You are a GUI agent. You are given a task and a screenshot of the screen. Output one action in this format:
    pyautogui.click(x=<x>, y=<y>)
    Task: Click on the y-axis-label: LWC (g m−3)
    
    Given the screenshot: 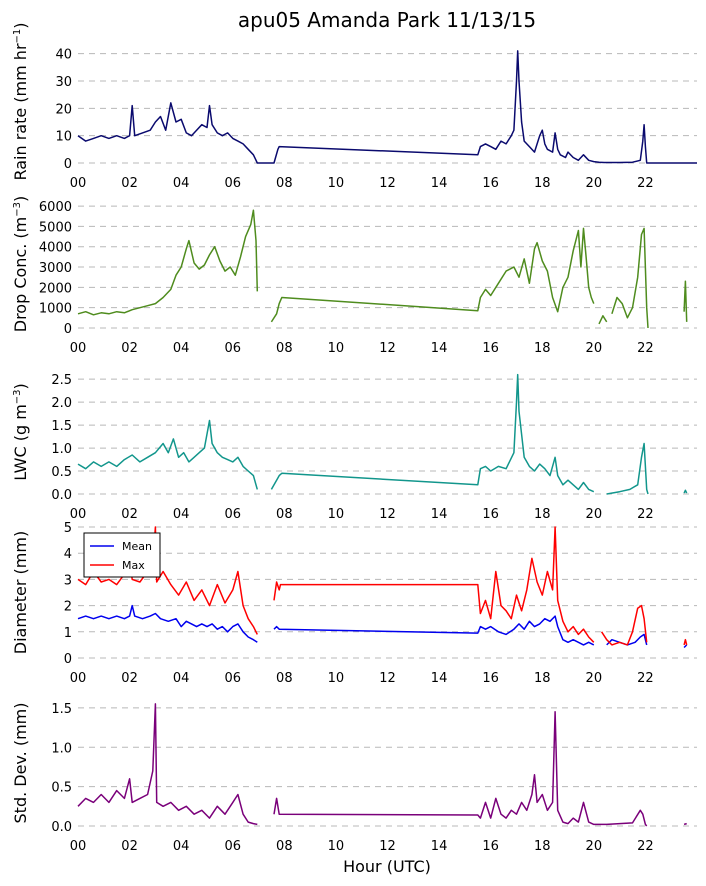 What is the action you would take?
    pyautogui.click(x=20, y=432)
    